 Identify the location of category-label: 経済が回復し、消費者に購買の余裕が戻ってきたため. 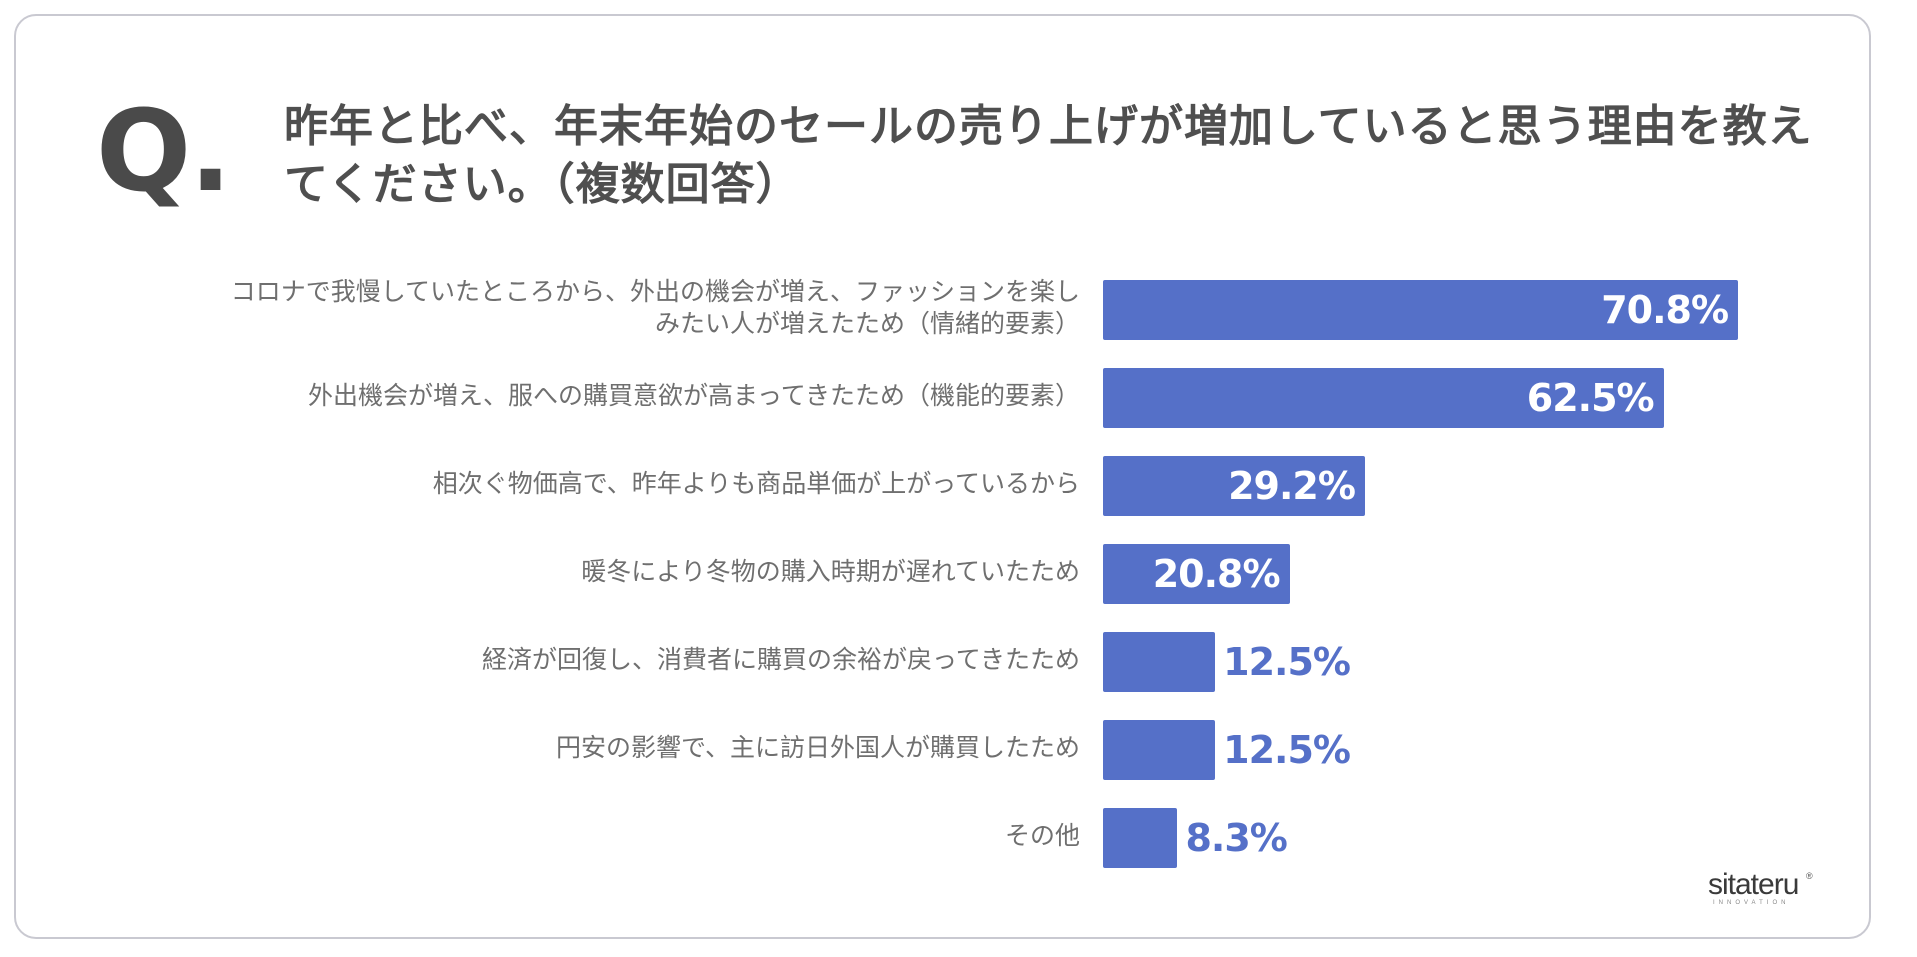
(590, 660).